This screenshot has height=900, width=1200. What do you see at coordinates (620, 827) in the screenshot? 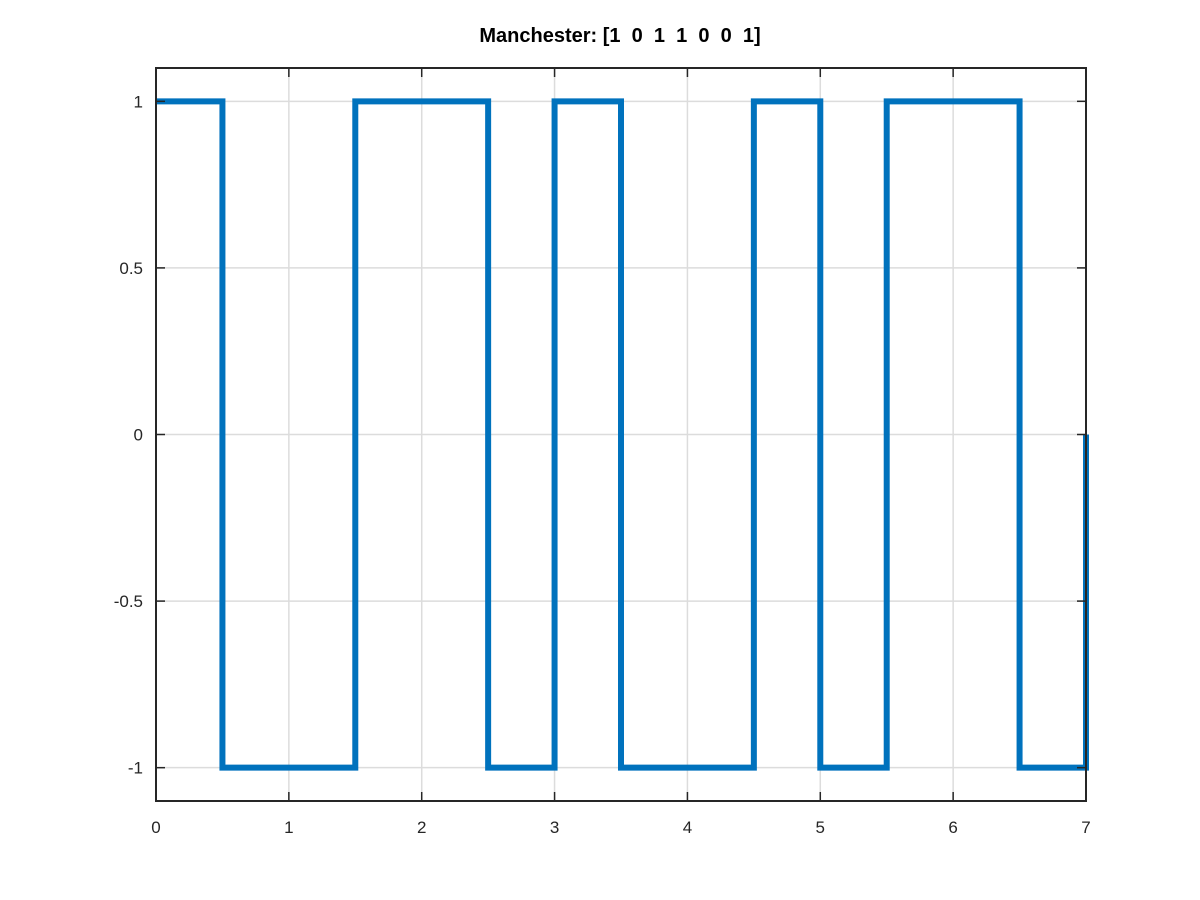
I see `x-axis-tick-labels: 0 1 2 3 4 5 6 7` at bounding box center [620, 827].